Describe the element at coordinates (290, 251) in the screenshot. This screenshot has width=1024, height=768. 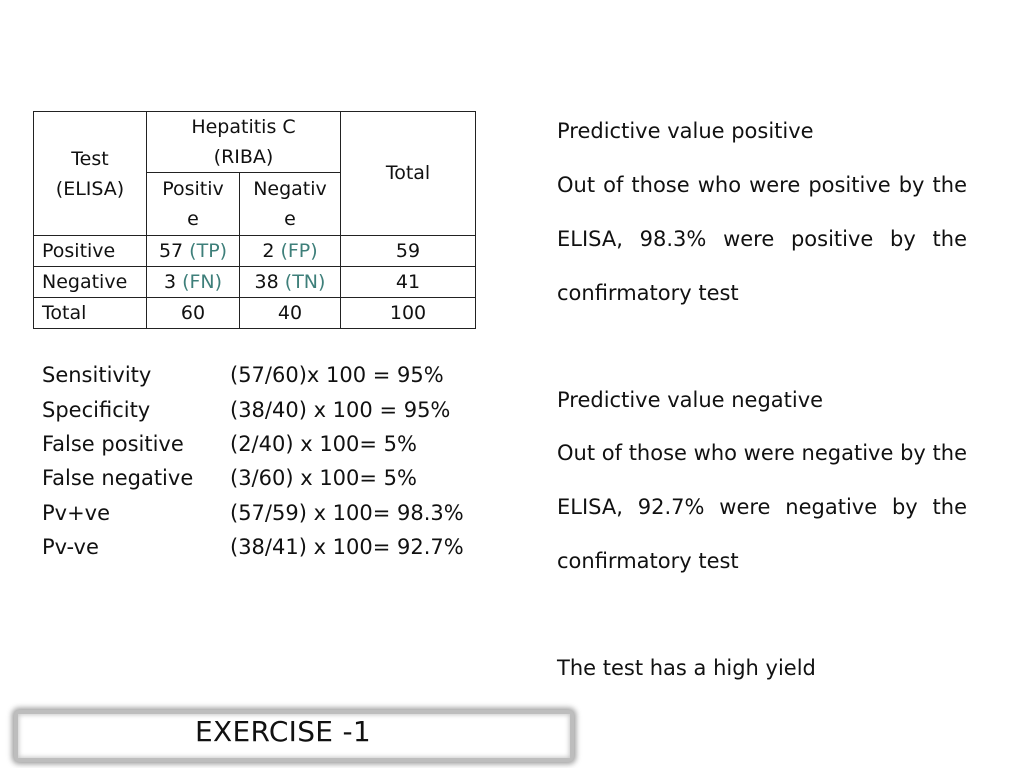
I see `cell-fp: 2 (FP)` at that location.